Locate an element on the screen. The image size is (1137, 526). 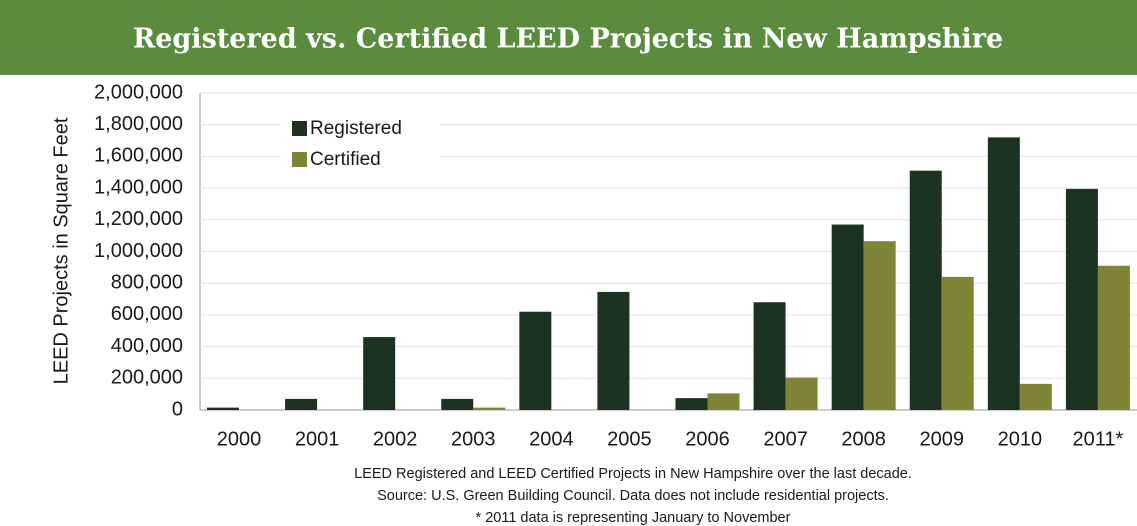
y-tick-label: 0 is located at coordinates (177, 409).